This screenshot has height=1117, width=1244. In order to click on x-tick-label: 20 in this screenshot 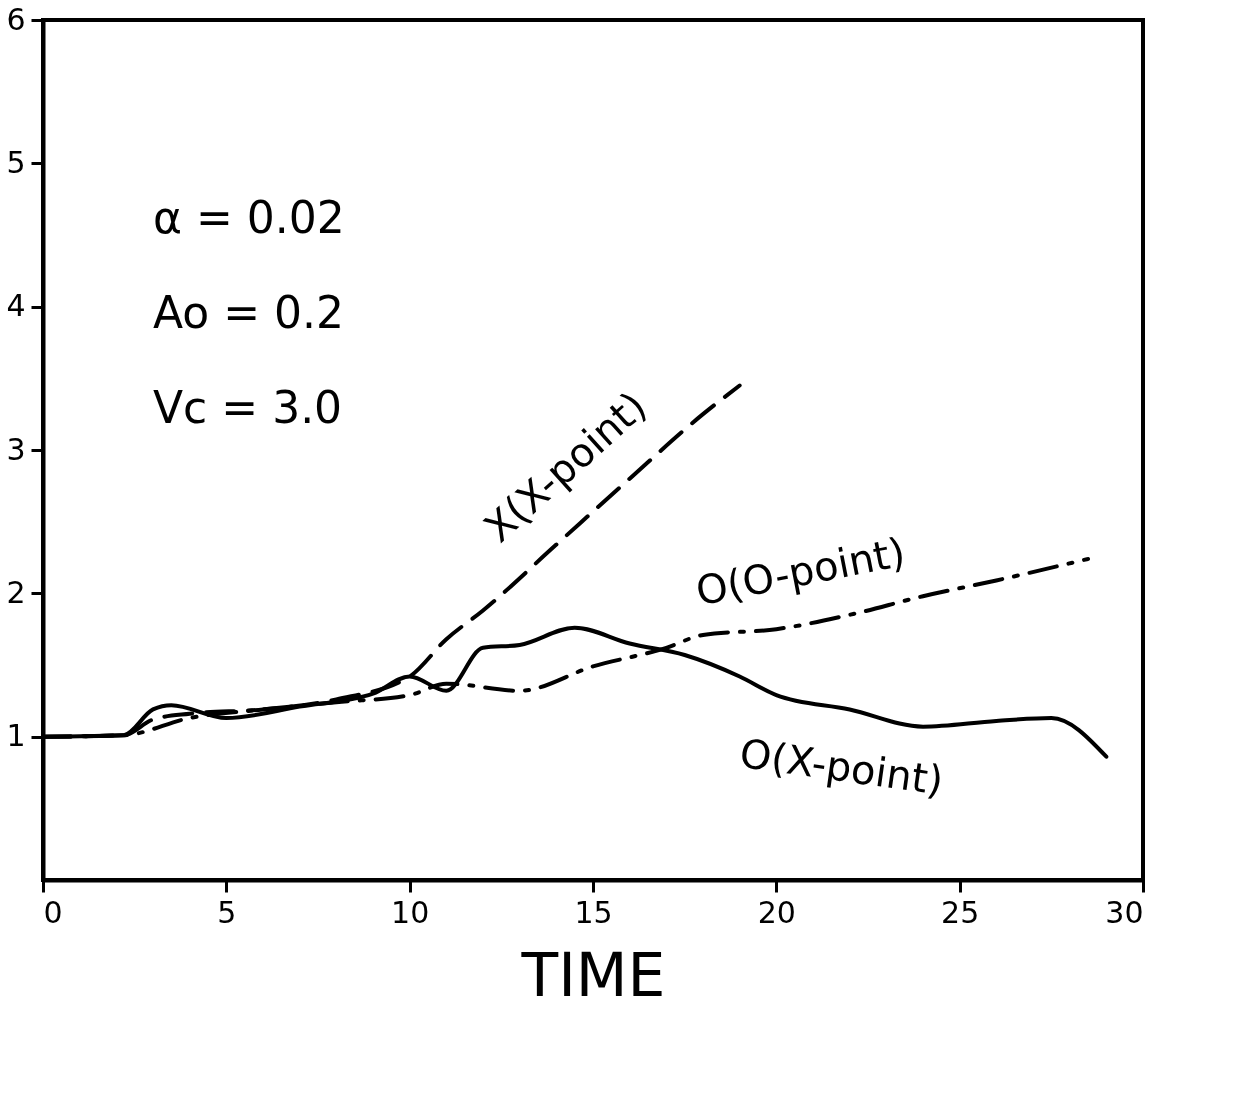, I will do `click(776, 912)`.